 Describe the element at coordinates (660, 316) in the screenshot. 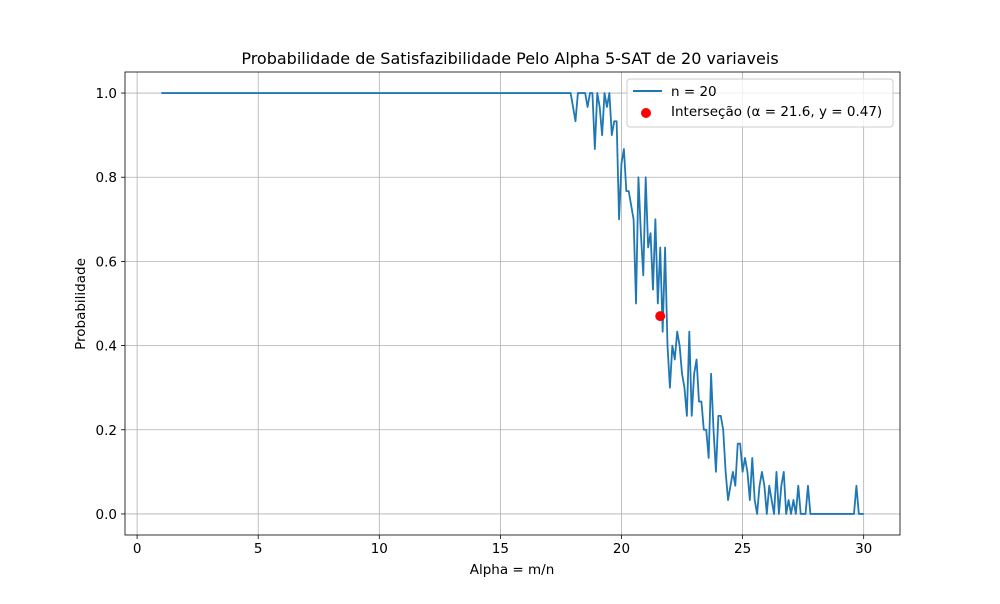

I see `intersection-point` at that location.